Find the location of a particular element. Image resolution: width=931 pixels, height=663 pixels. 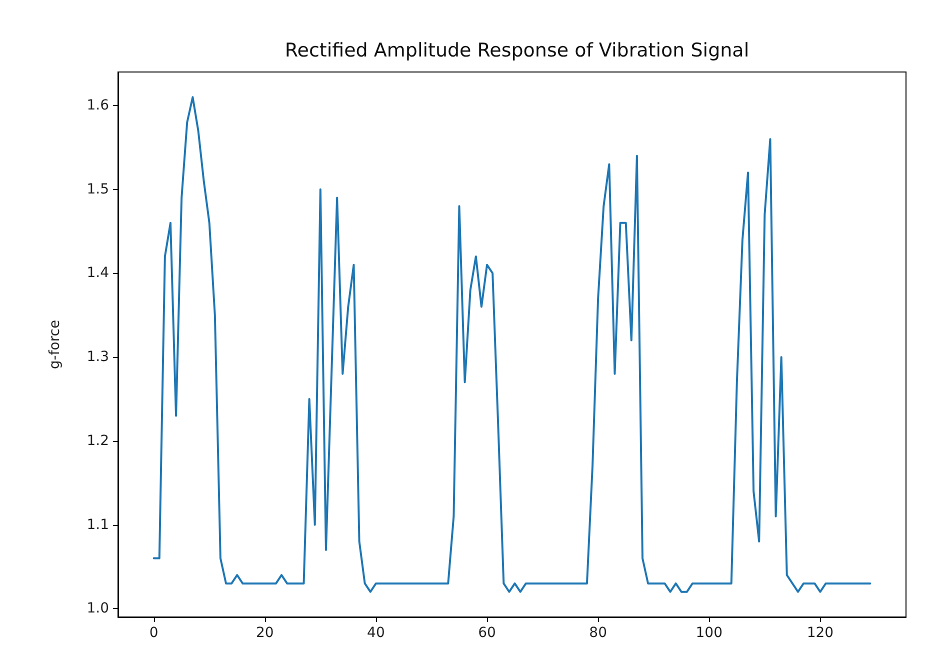

x-tick-label: 20 is located at coordinates (265, 633).